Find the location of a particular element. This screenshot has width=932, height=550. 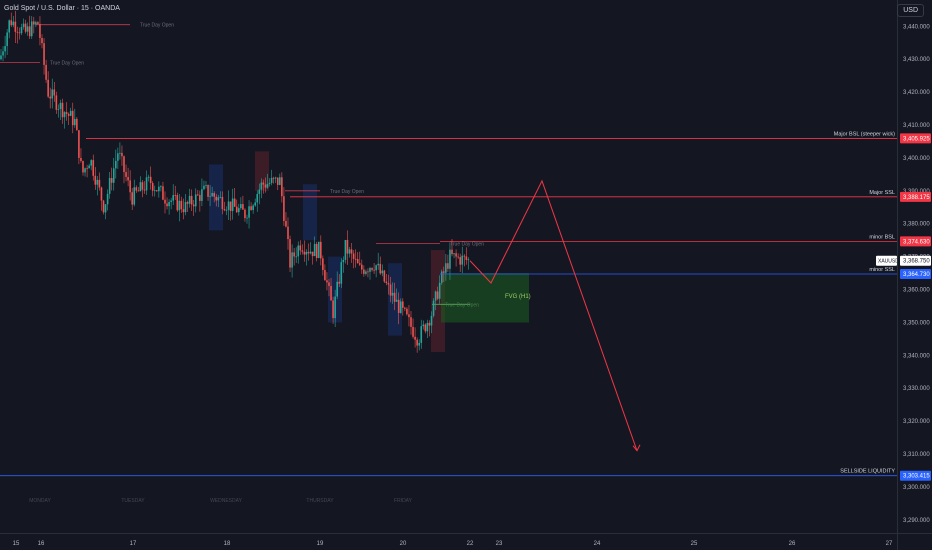

day-label: THURSDAY is located at coordinates (320, 501).